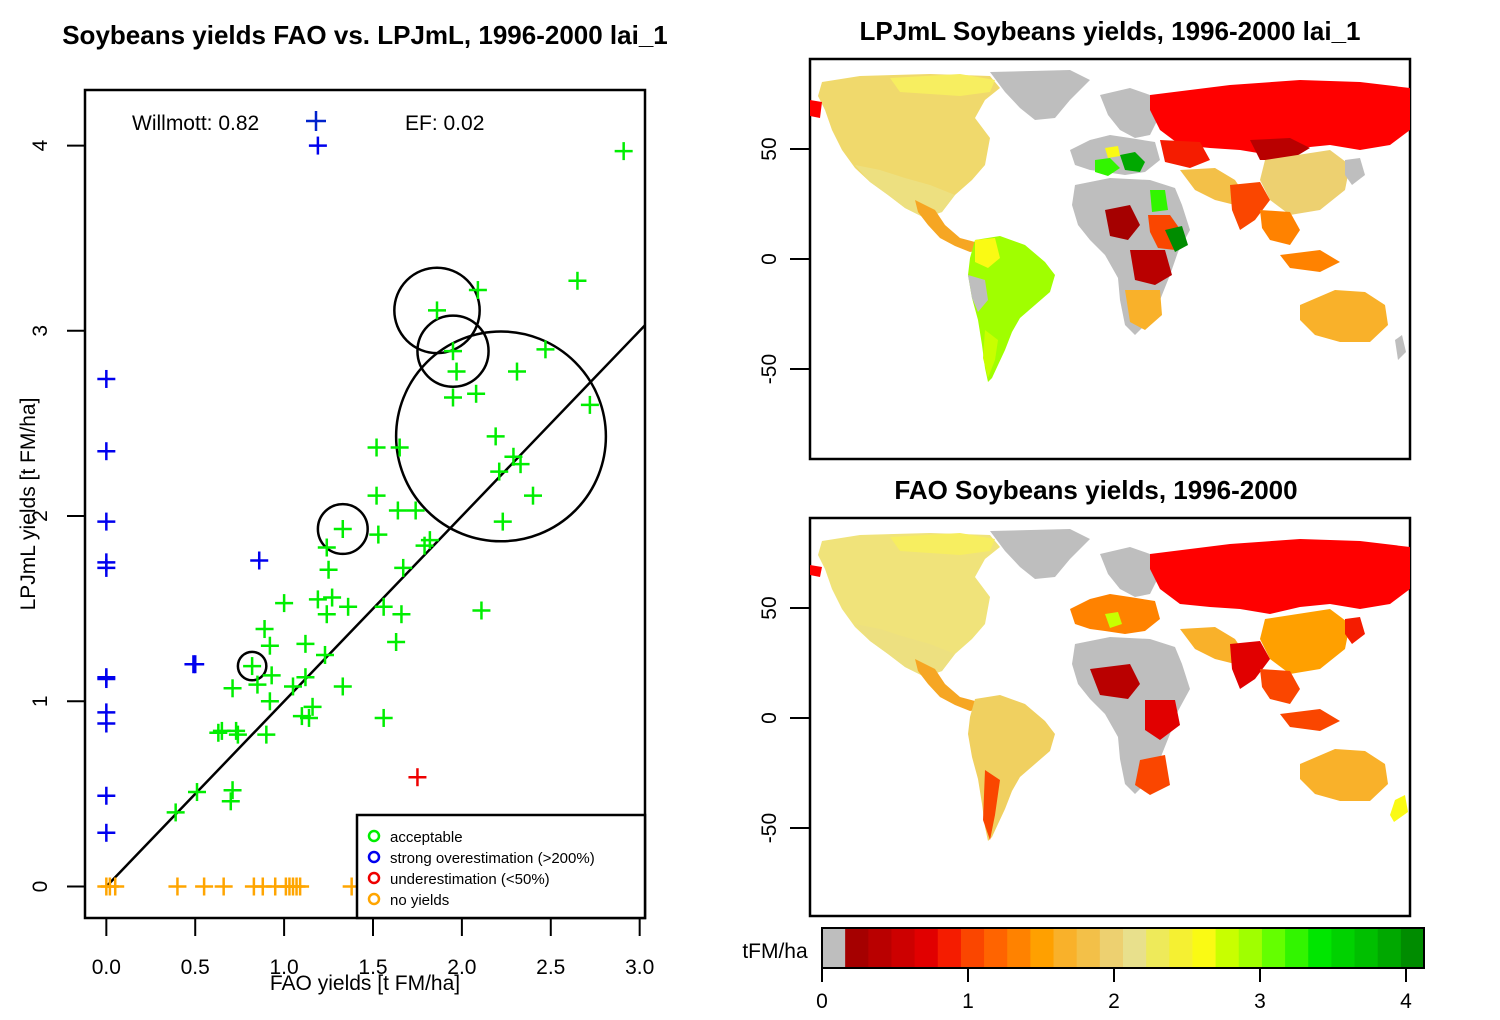 The width and height of the screenshot is (1500, 1020). What do you see at coordinates (769, 259) in the screenshot?
I see `lpjml-map-ytick: 0` at bounding box center [769, 259].